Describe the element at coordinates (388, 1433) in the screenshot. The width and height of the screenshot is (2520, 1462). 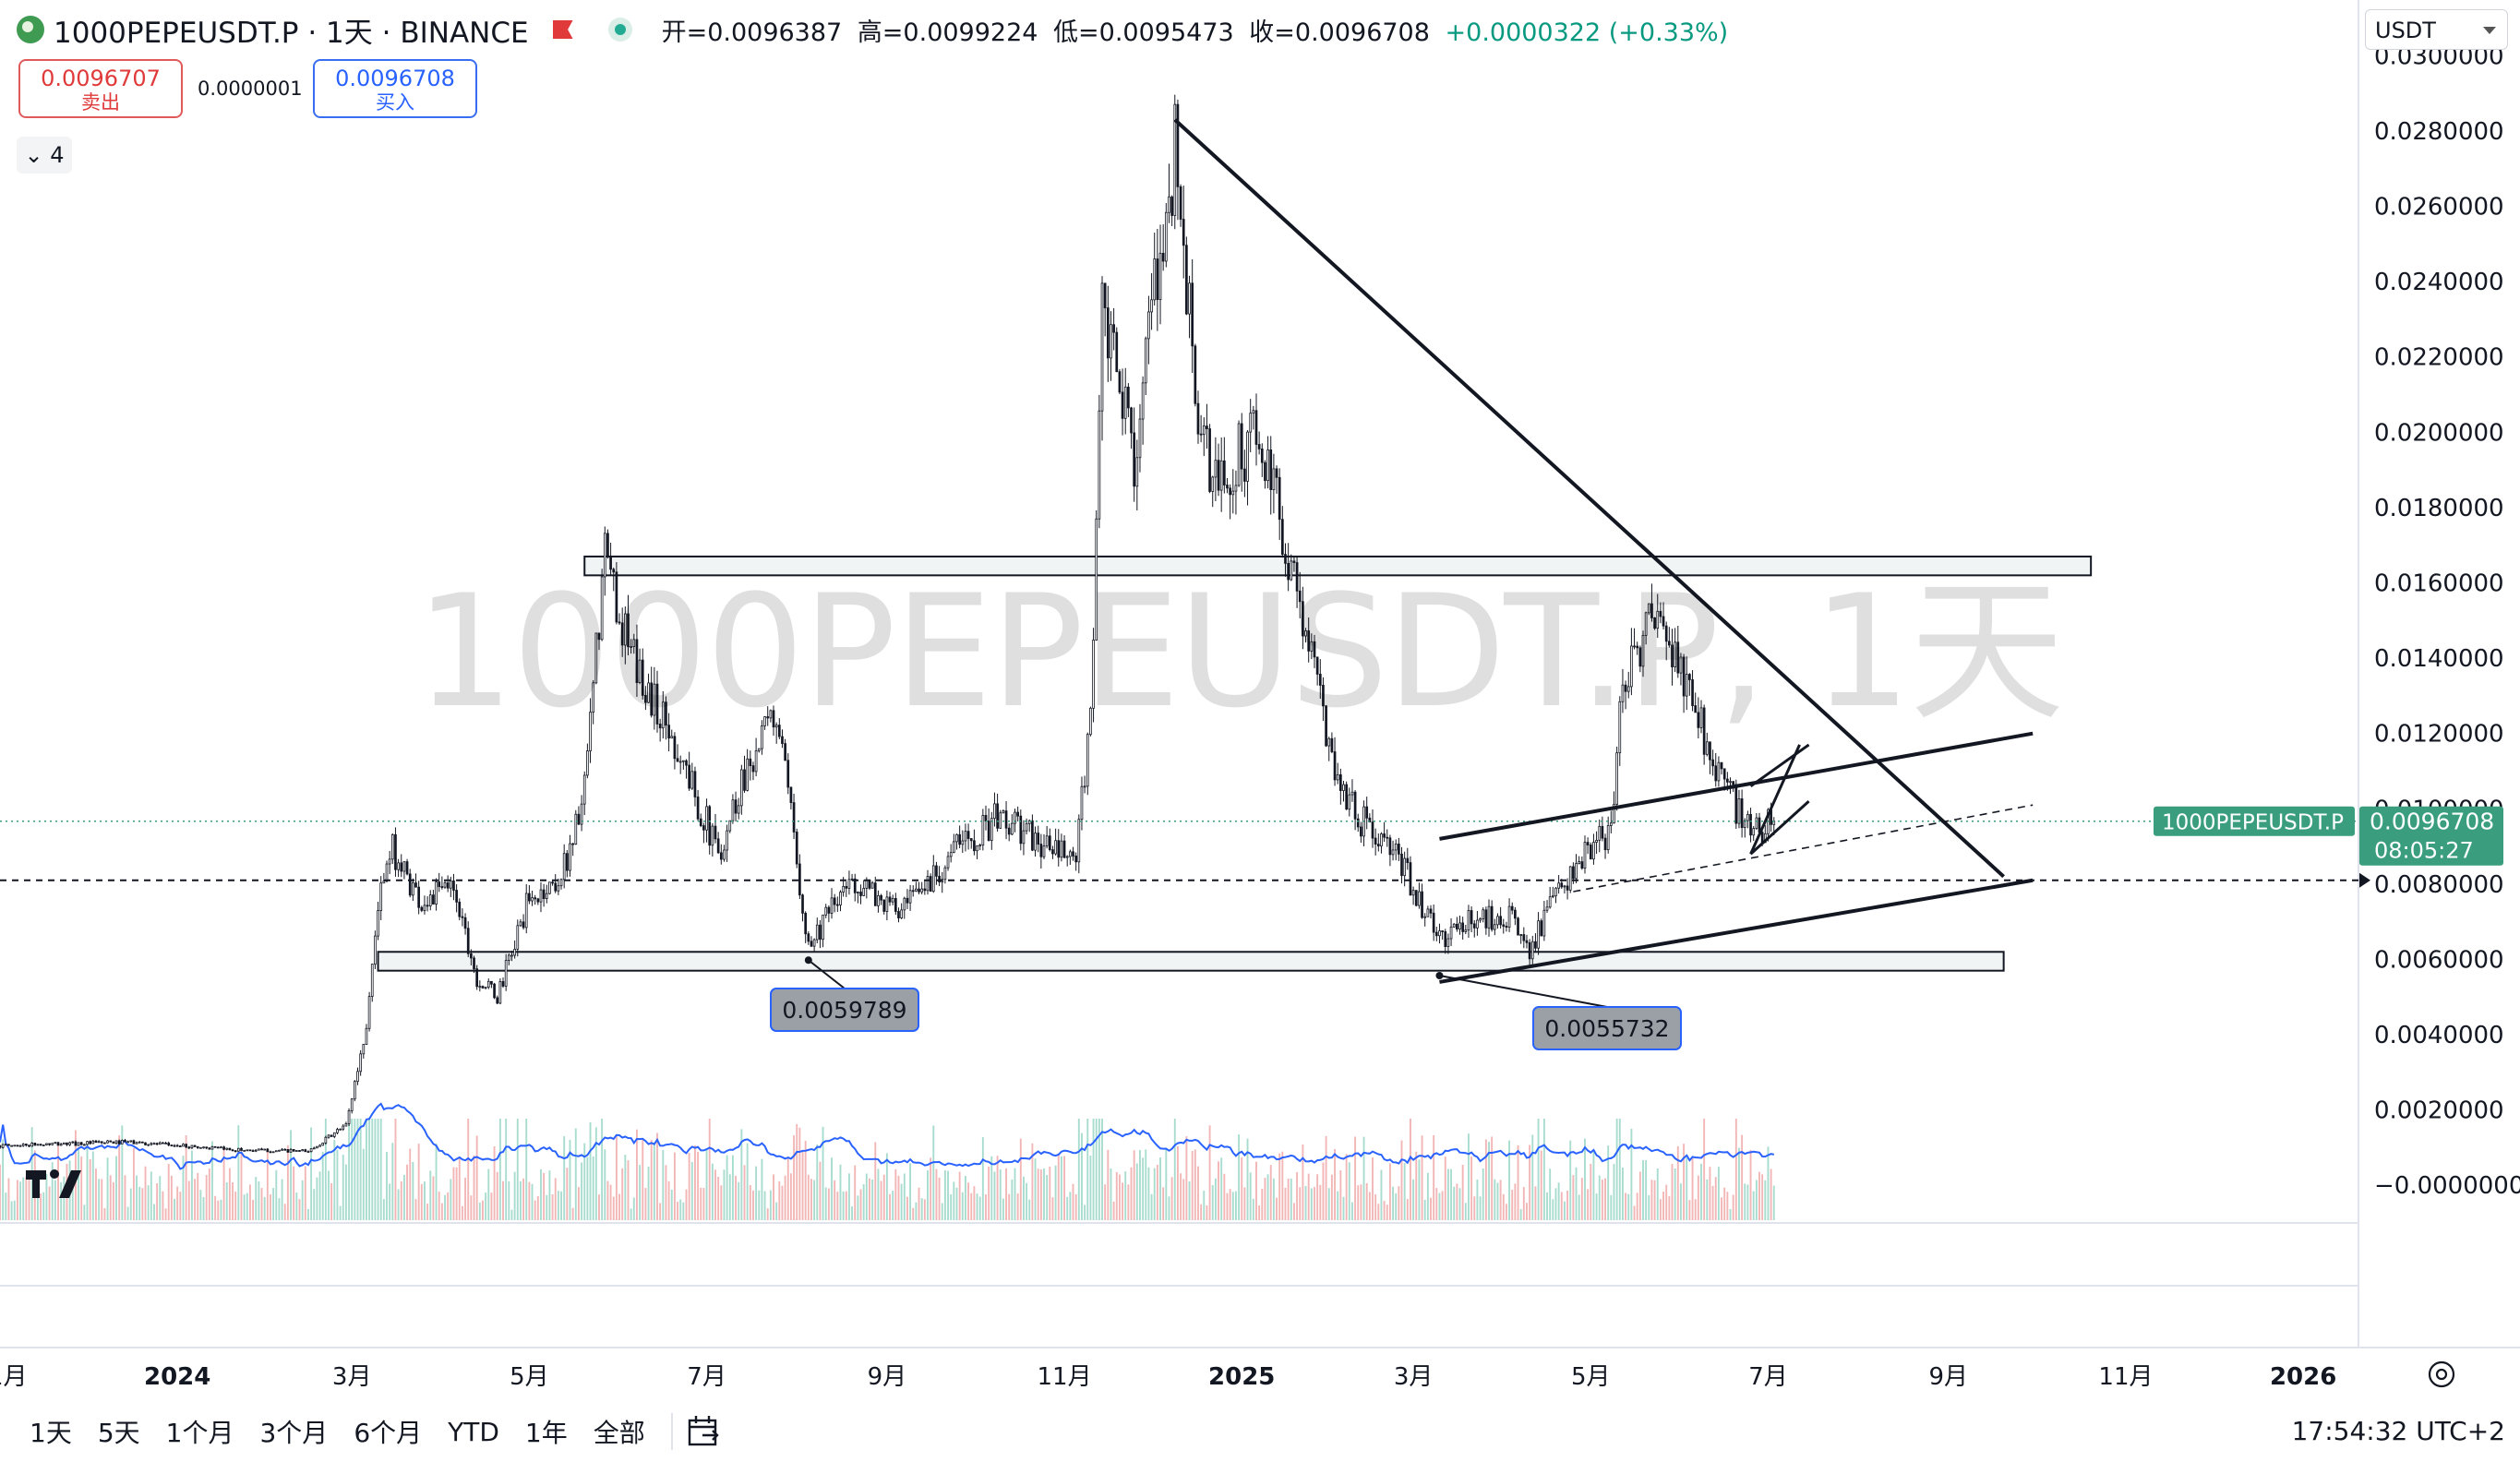
I see `timeframe-6m: 6个月` at that location.